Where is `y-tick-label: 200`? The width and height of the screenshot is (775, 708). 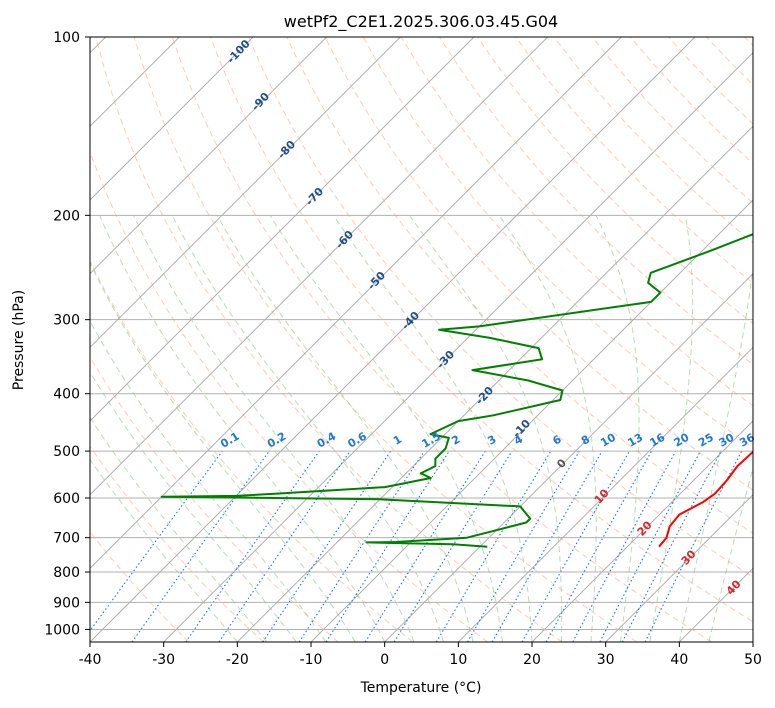
y-tick-label: 200 is located at coordinates (66, 216).